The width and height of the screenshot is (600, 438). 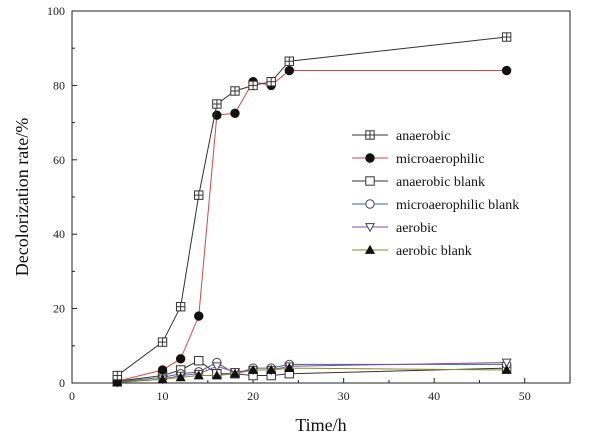 What do you see at coordinates (56, 11) in the screenshot?
I see `y-tick-label: 100` at bounding box center [56, 11].